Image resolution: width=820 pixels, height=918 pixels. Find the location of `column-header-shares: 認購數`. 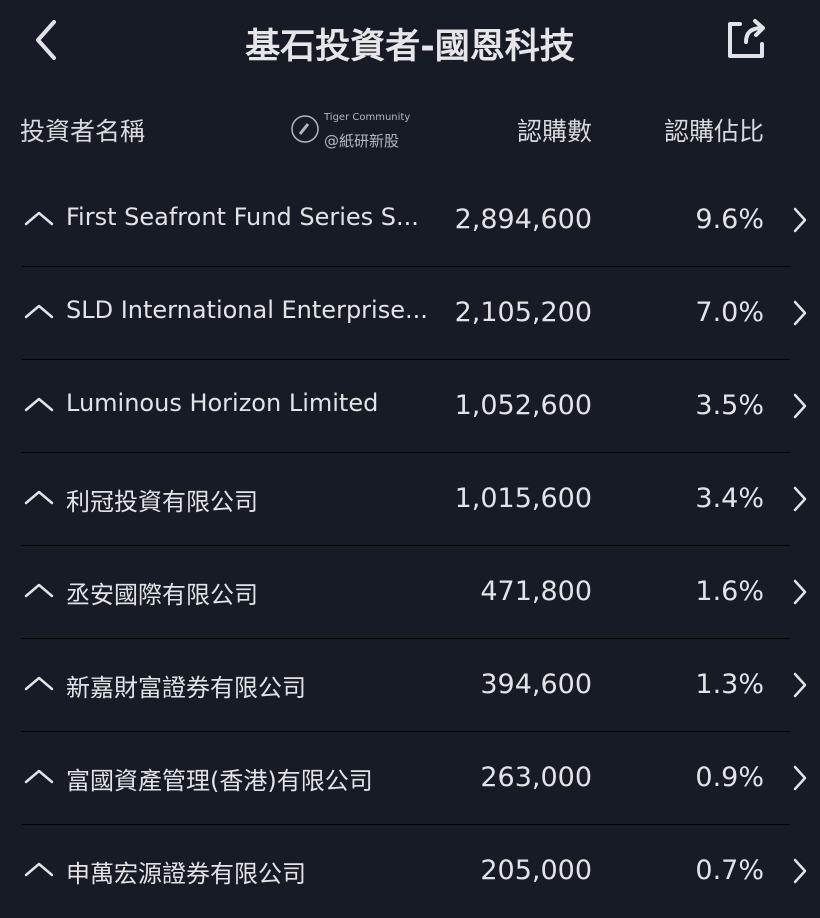

column-header-shares: 認購數 is located at coordinates (554, 131).